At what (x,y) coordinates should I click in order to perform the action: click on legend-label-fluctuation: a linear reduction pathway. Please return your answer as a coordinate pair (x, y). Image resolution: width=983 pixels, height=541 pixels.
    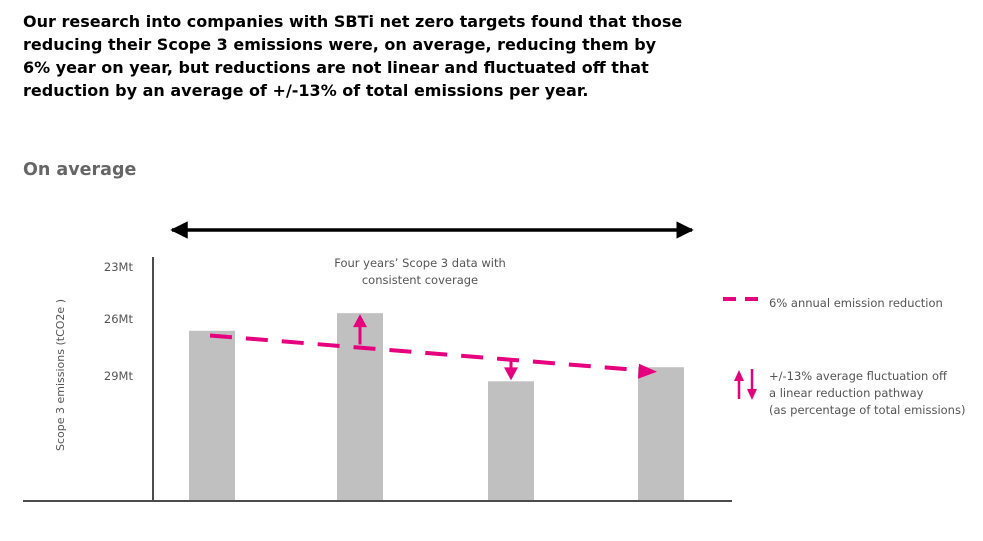
    Looking at the image, I should click on (846, 393).